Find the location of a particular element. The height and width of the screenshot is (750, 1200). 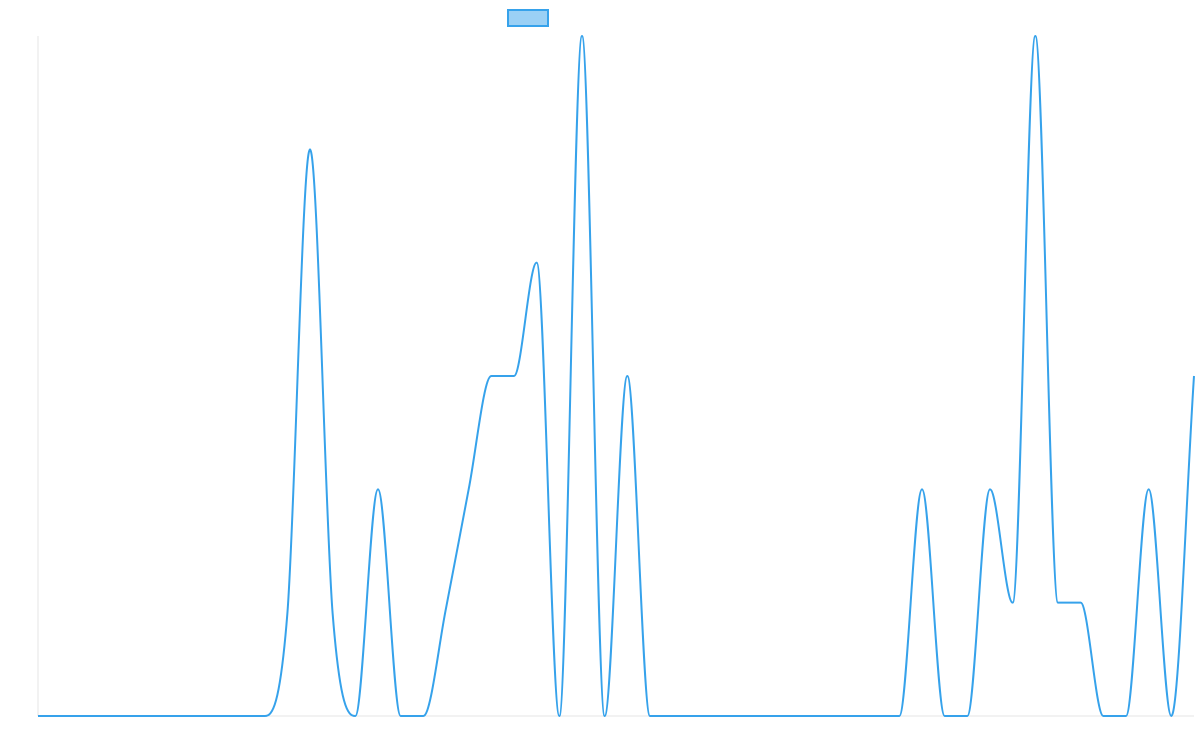

legend-swatch is located at coordinates (528, 18).